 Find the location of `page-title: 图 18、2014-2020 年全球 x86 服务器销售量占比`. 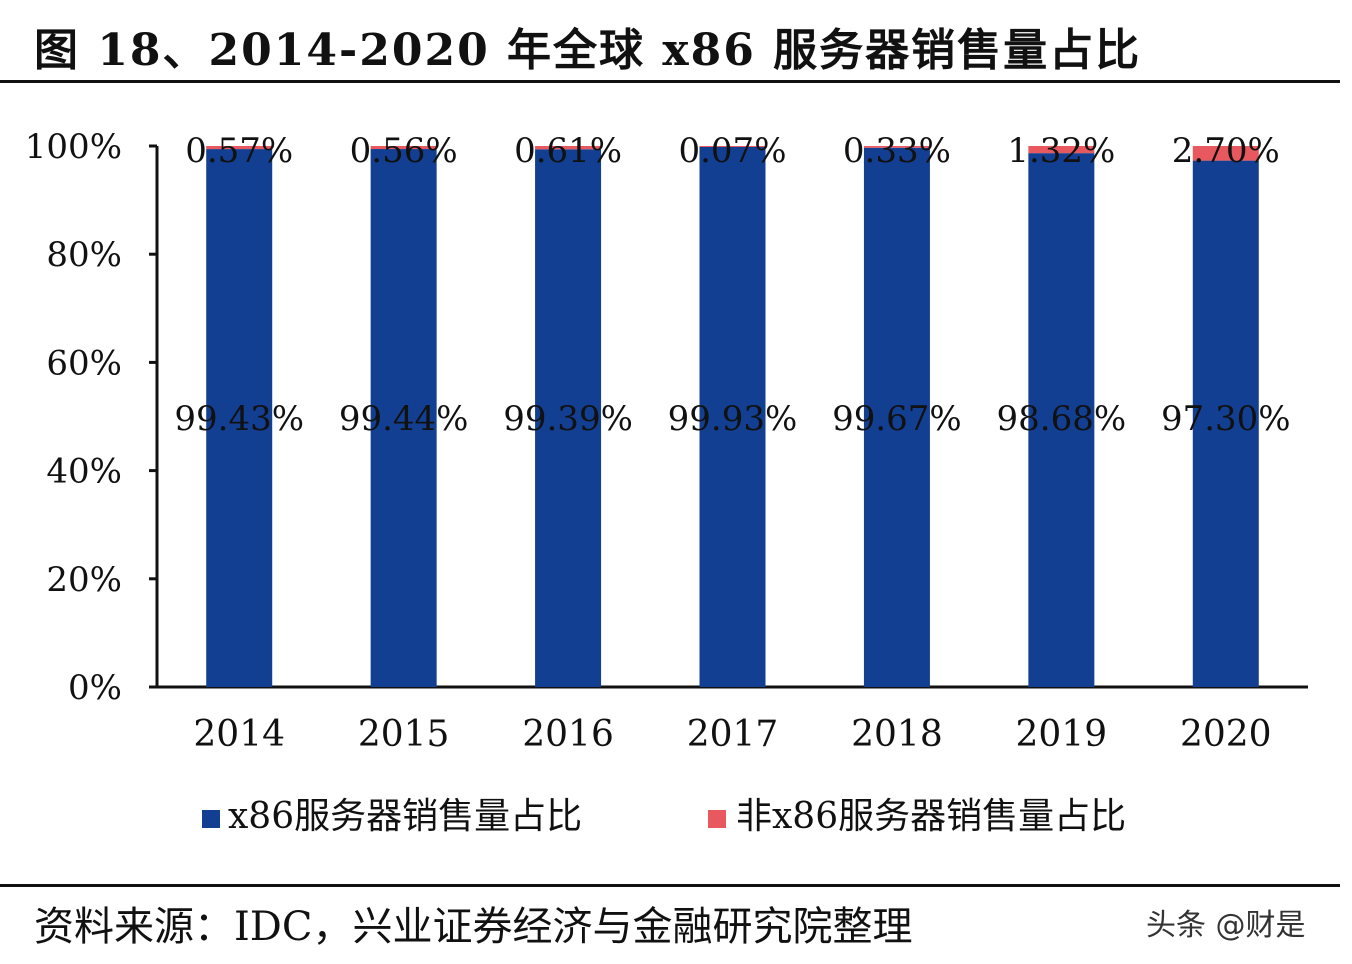

page-title: 图 18、2014-2020 年全球 x86 服务器销售量占比 is located at coordinates (588, 50).